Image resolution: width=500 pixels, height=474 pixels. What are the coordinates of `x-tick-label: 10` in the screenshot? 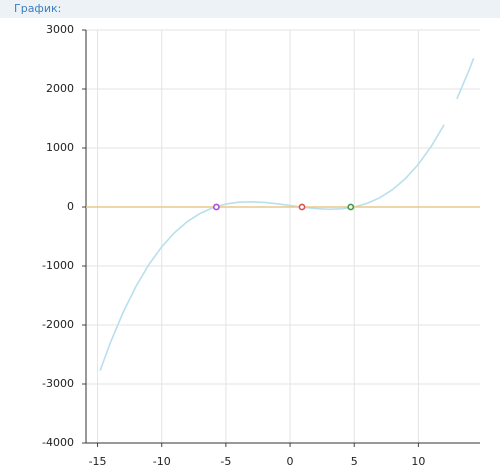 It's located at (418, 461).